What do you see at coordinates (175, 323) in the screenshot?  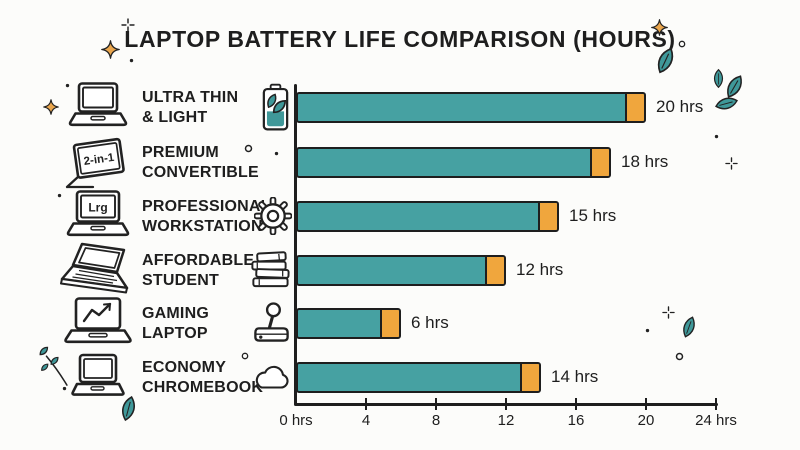 I see `category-label: GAMING LAPTOP` at bounding box center [175, 323].